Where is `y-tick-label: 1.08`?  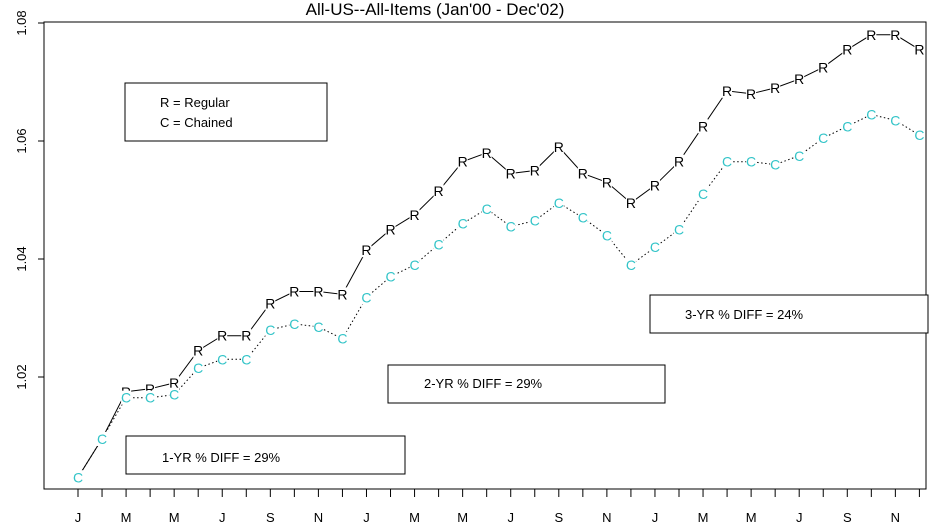
y-tick-label: 1.08 is located at coordinates (21, 22).